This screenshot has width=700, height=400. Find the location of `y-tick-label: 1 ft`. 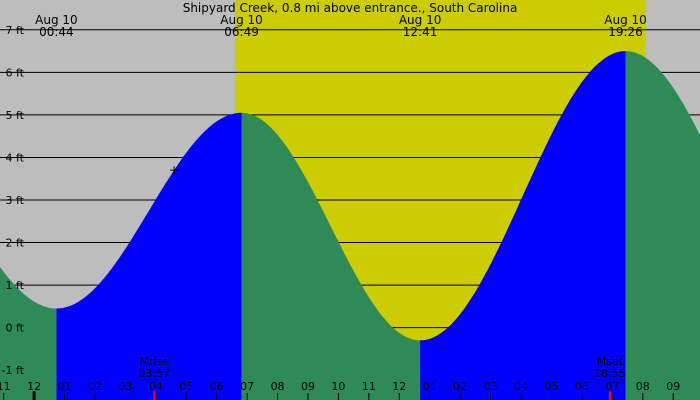

y-tick-label: 1 ft is located at coordinates (15, 285).